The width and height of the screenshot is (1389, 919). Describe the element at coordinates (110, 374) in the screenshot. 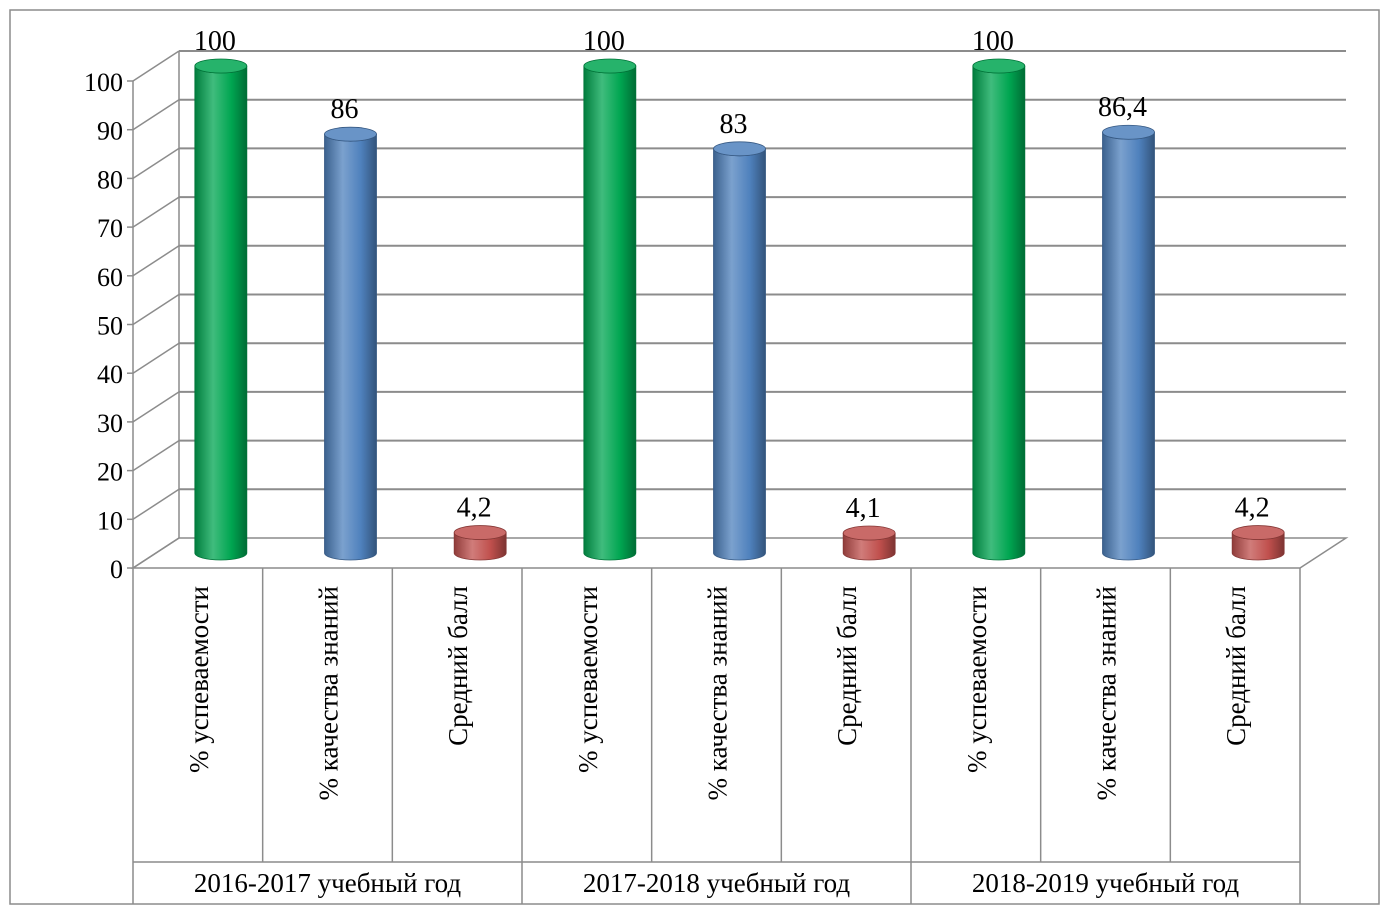

I see `y-tick-label: 40` at that location.